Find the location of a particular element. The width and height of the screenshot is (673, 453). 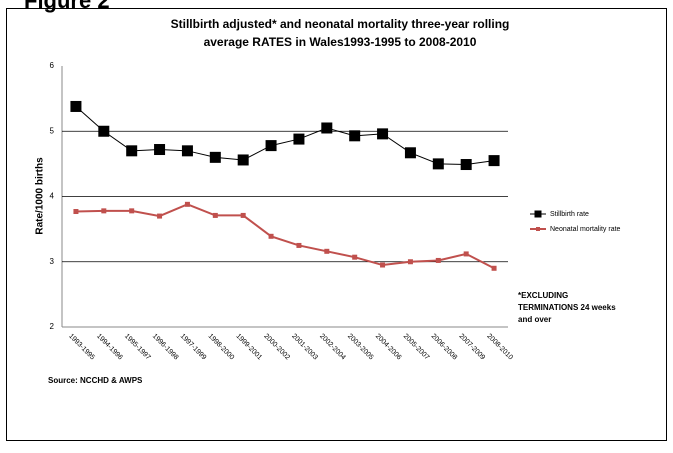

source: Source: NCCHD & AWPS is located at coordinates (95, 380).